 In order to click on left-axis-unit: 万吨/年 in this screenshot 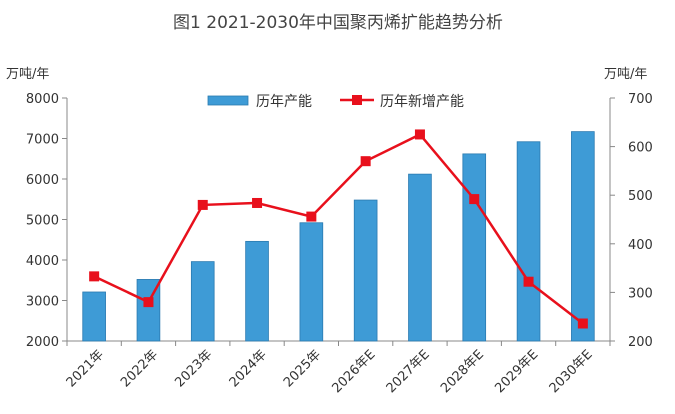, I will do `click(27, 74)`.